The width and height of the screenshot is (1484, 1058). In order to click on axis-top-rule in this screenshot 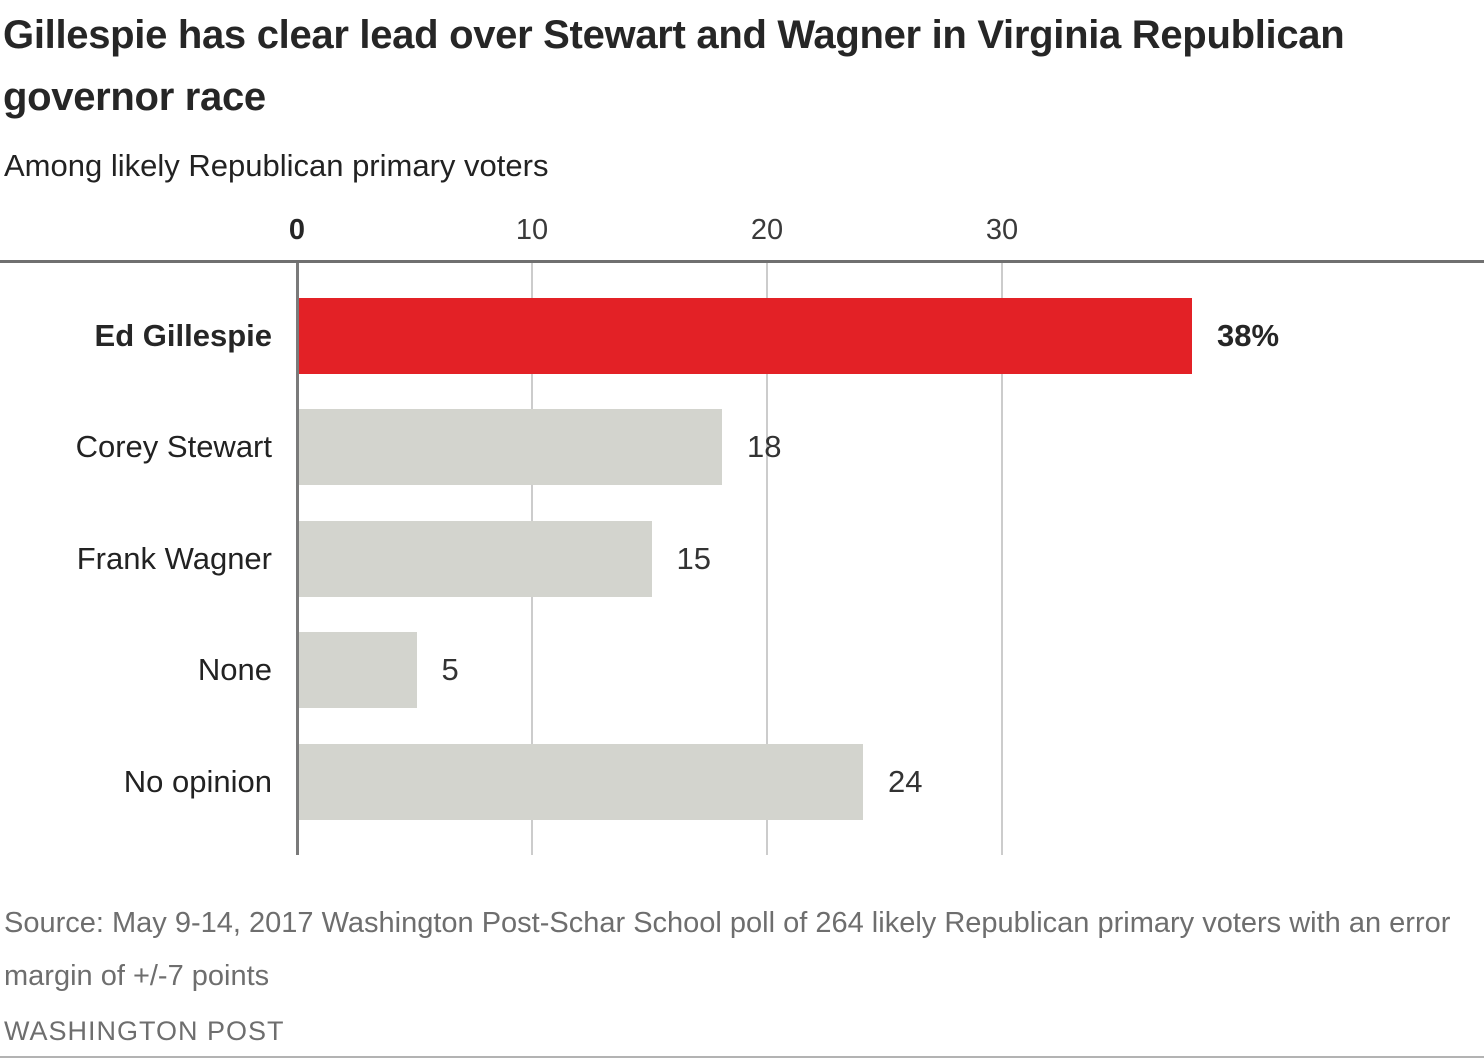, I will do `click(742, 261)`.